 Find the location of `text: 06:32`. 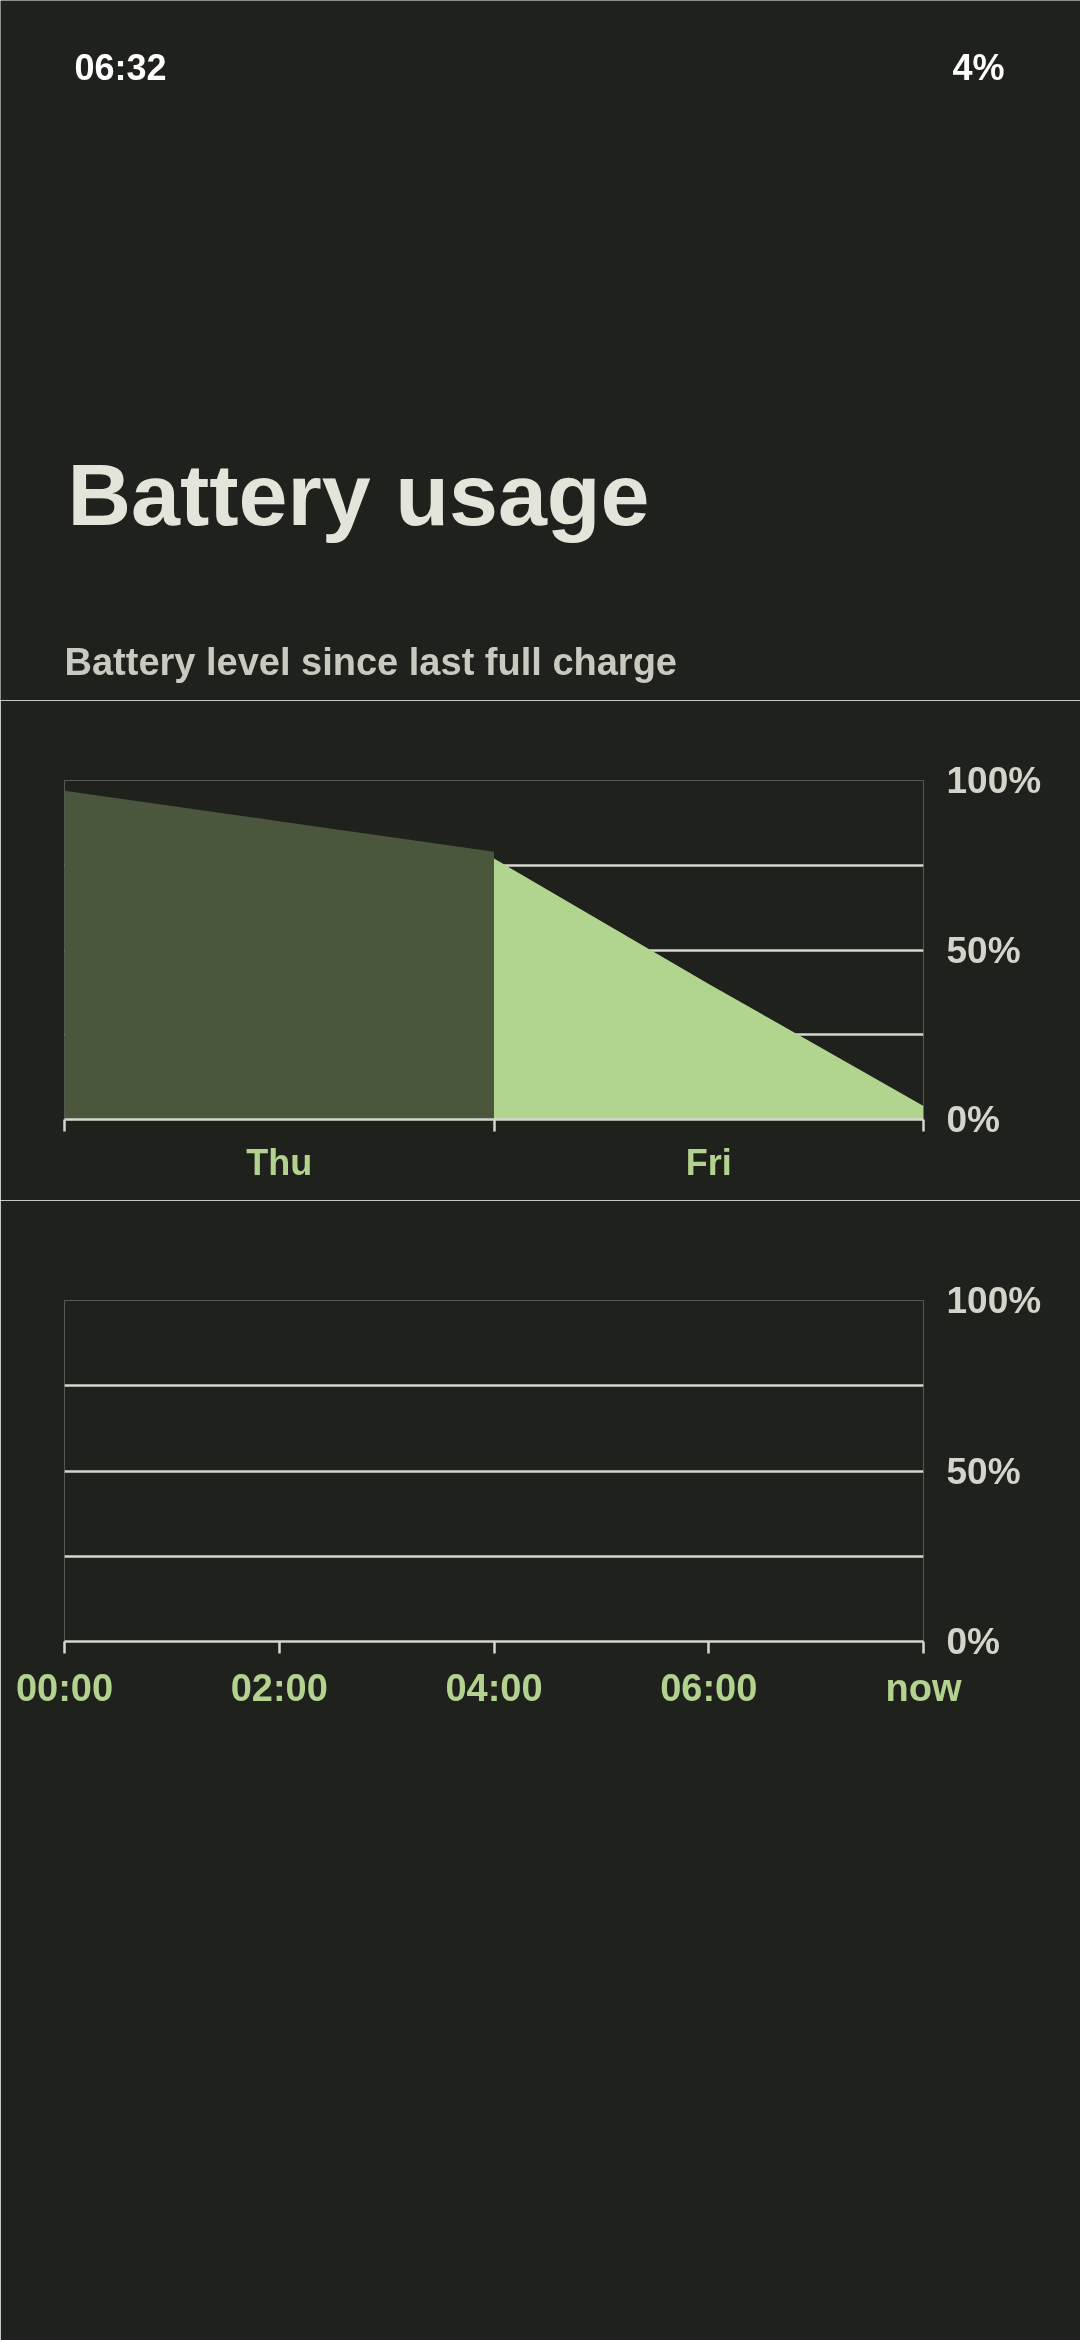

text: 06:32 is located at coordinates (120, 67).